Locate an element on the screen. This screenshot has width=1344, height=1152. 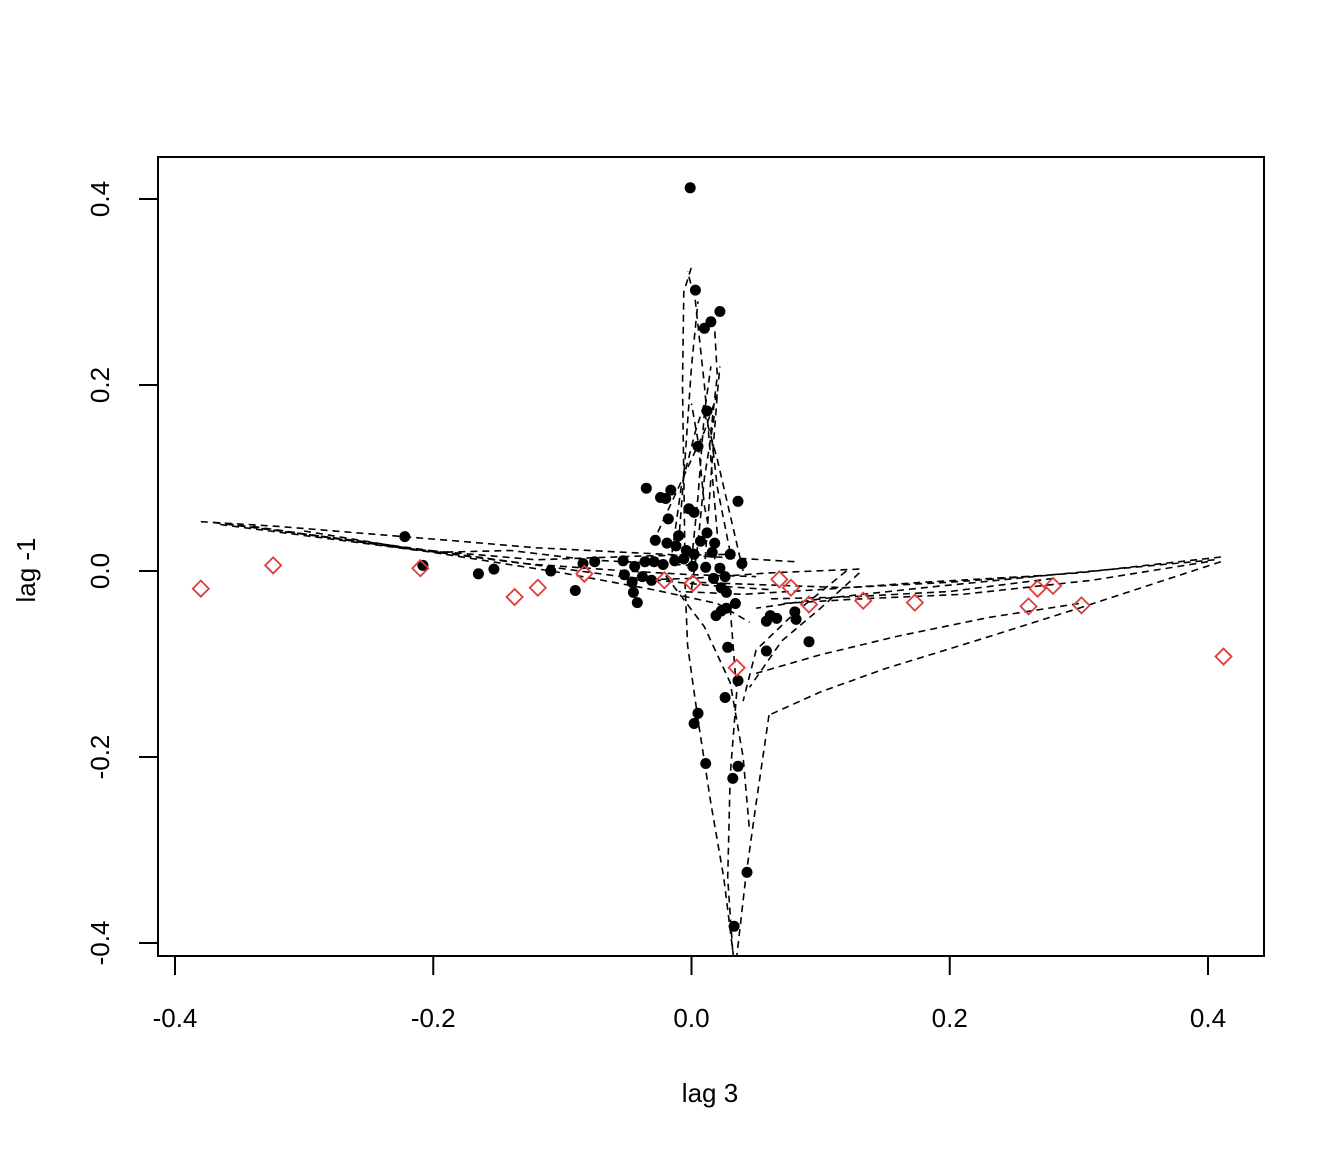
y-tick-label-4: 0.4 is located at coordinates (100, 199).